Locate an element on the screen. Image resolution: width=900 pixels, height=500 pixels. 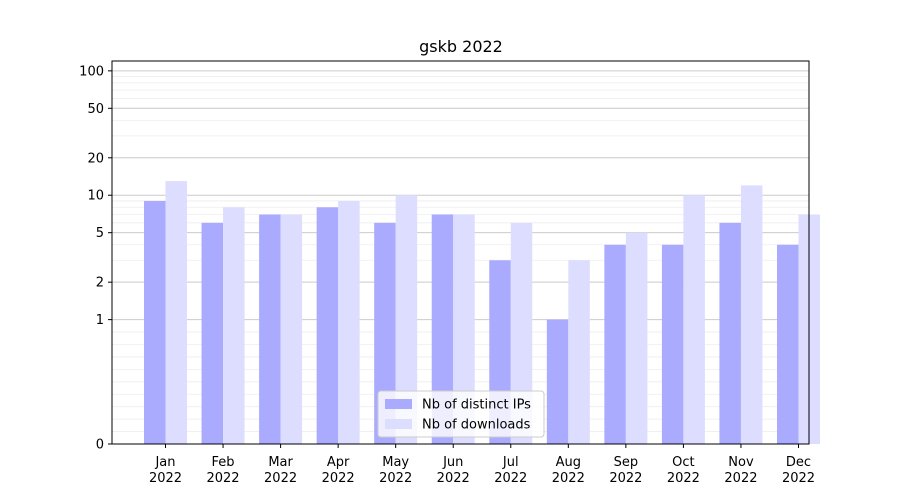
x-tick-label-month: Aug is located at coordinates (568, 462).